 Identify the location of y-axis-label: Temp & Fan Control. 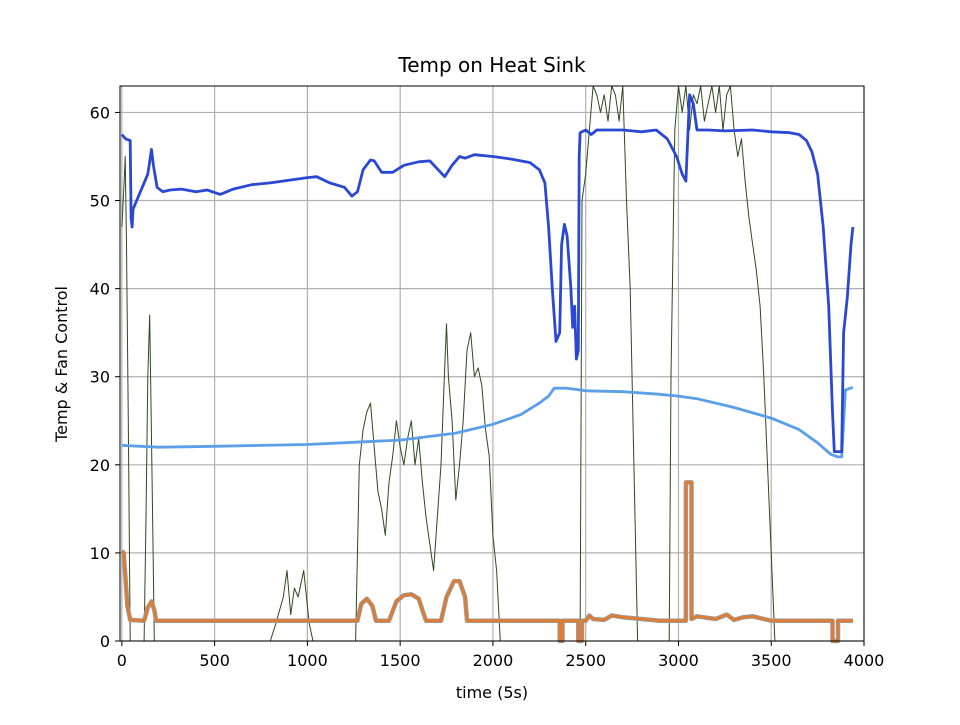
(61, 364).